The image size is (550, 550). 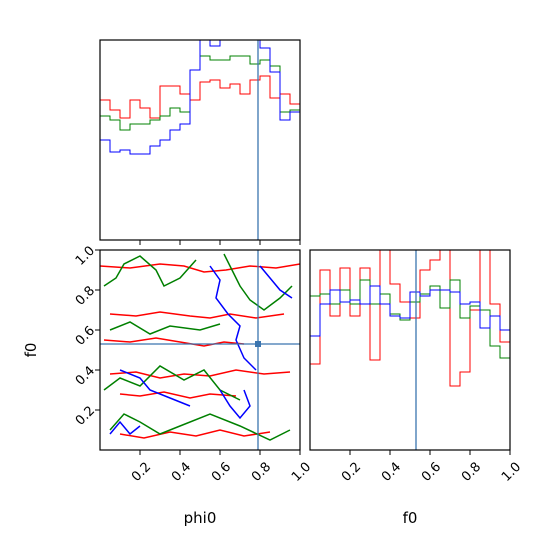 I want to click on f0-histogram-frame, so click(x=410, y=350).